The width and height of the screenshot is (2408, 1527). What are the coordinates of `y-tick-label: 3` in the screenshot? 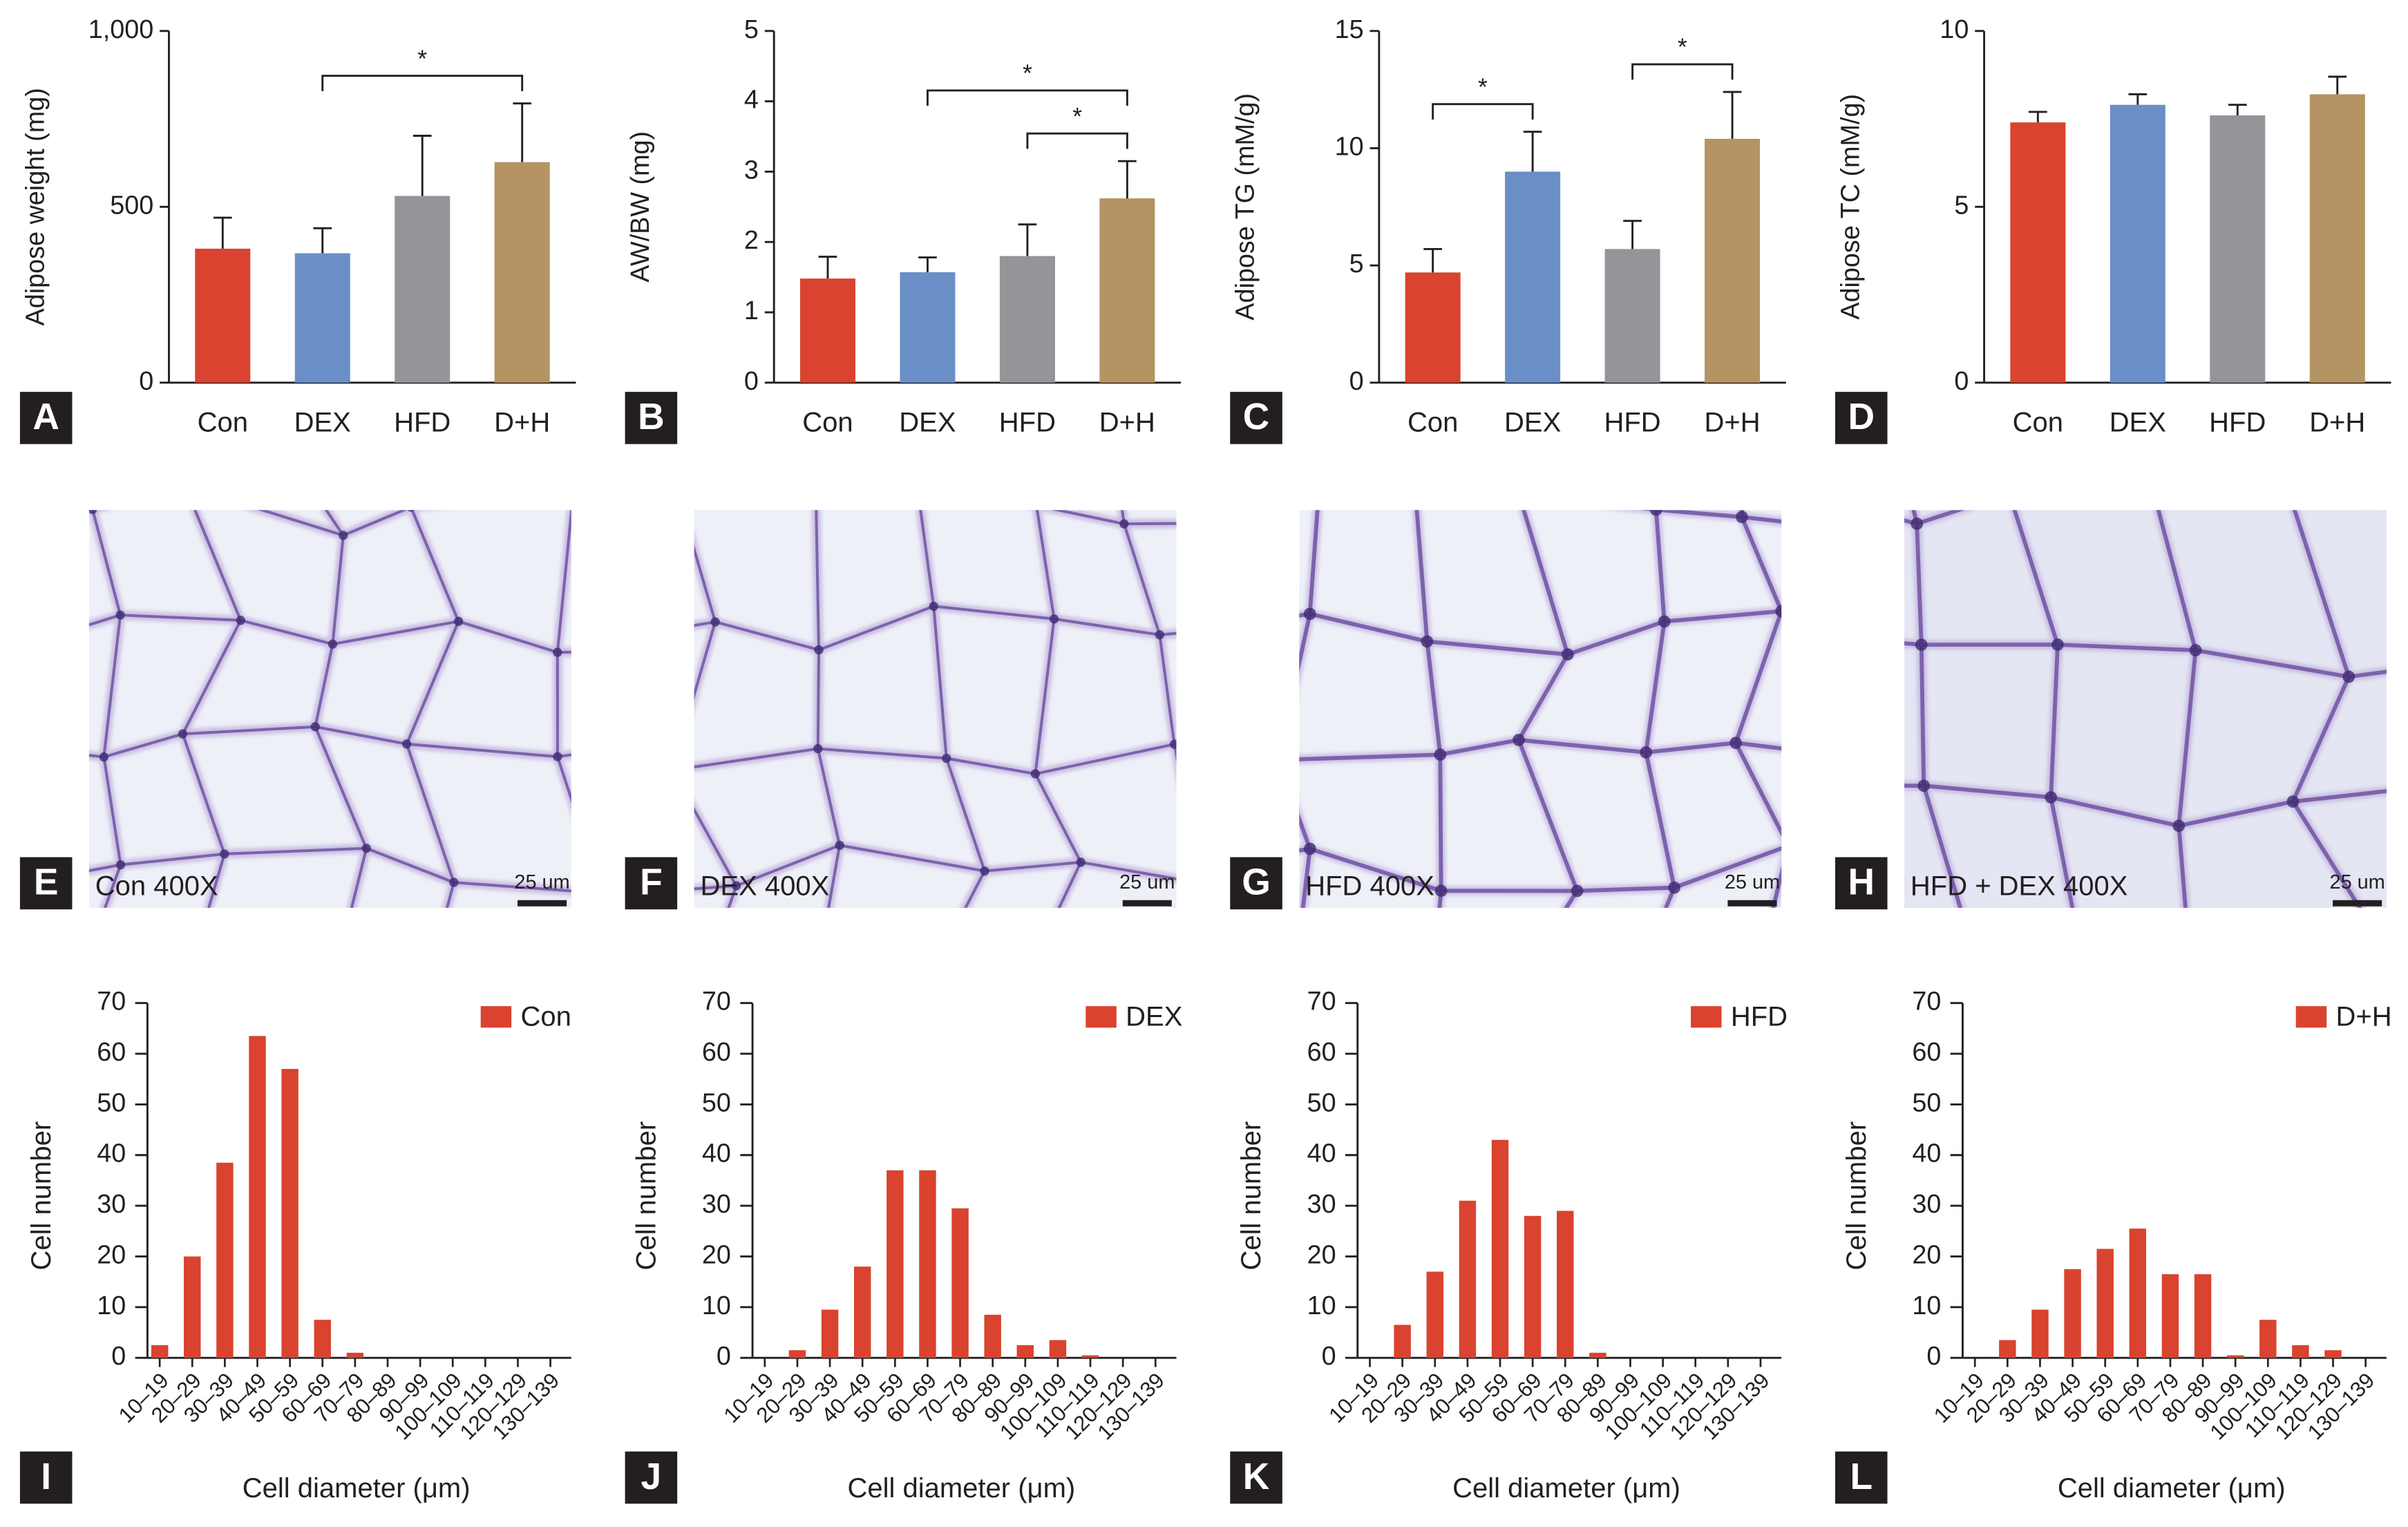 It's located at (751, 169).